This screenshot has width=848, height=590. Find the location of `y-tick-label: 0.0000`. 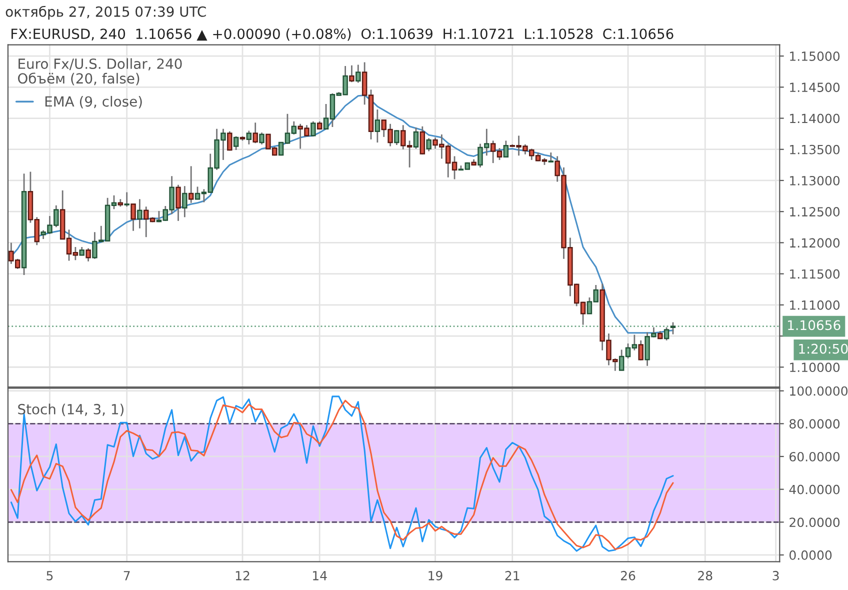

y-tick-label: 0.0000 is located at coordinates (811, 555).